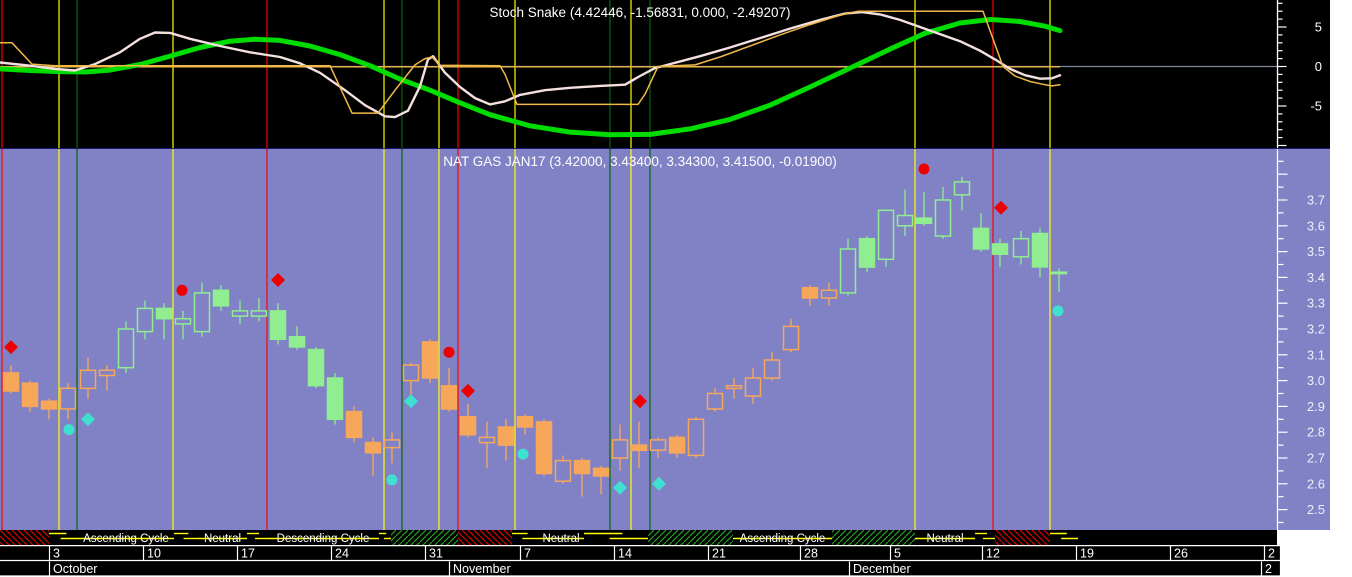 The image size is (1352, 577). What do you see at coordinates (1316, 354) in the screenshot?
I see `svg-text: 3.1` at bounding box center [1316, 354].